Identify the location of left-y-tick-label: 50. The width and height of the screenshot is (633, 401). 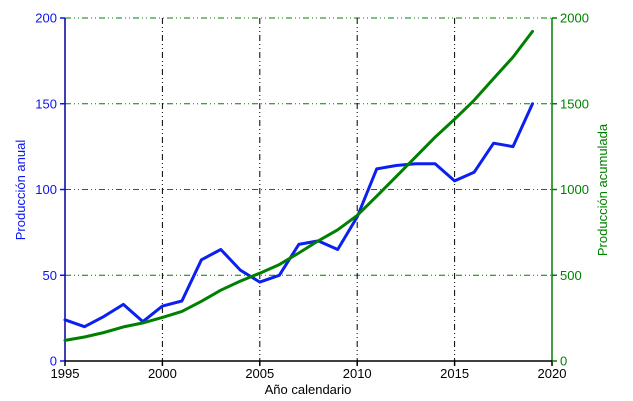
(50, 275).